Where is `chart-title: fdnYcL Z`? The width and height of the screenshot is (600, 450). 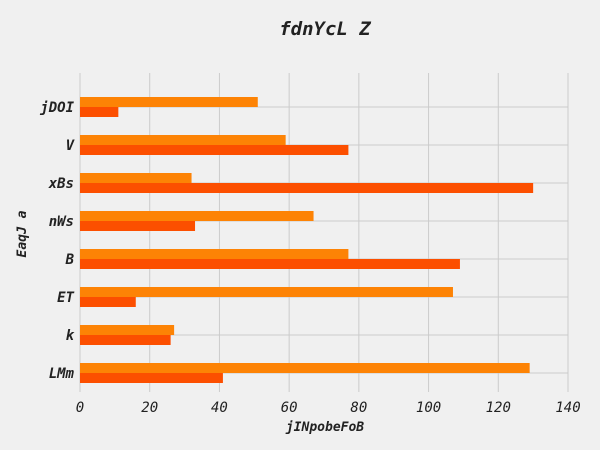 chart-title: fdnYcL Z is located at coordinates (325, 29).